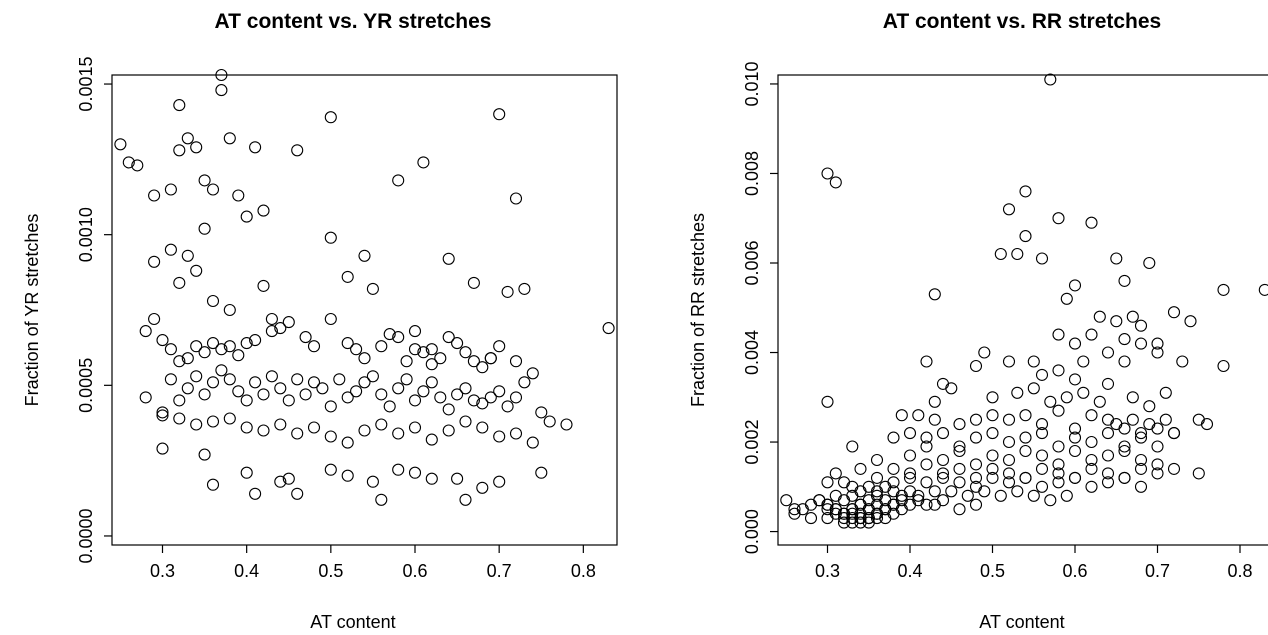 This screenshot has width=1268, height=635. What do you see at coordinates (752, 173) in the screenshot?
I see `y-tick-label-rr: 0.008` at bounding box center [752, 173].